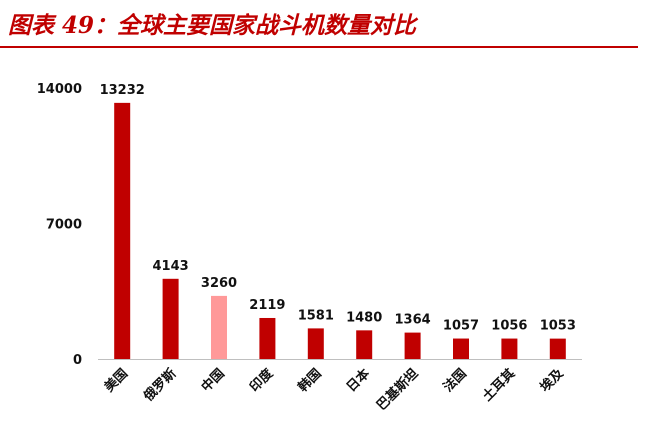  I want to click on data-label: 2119, so click(267, 305).